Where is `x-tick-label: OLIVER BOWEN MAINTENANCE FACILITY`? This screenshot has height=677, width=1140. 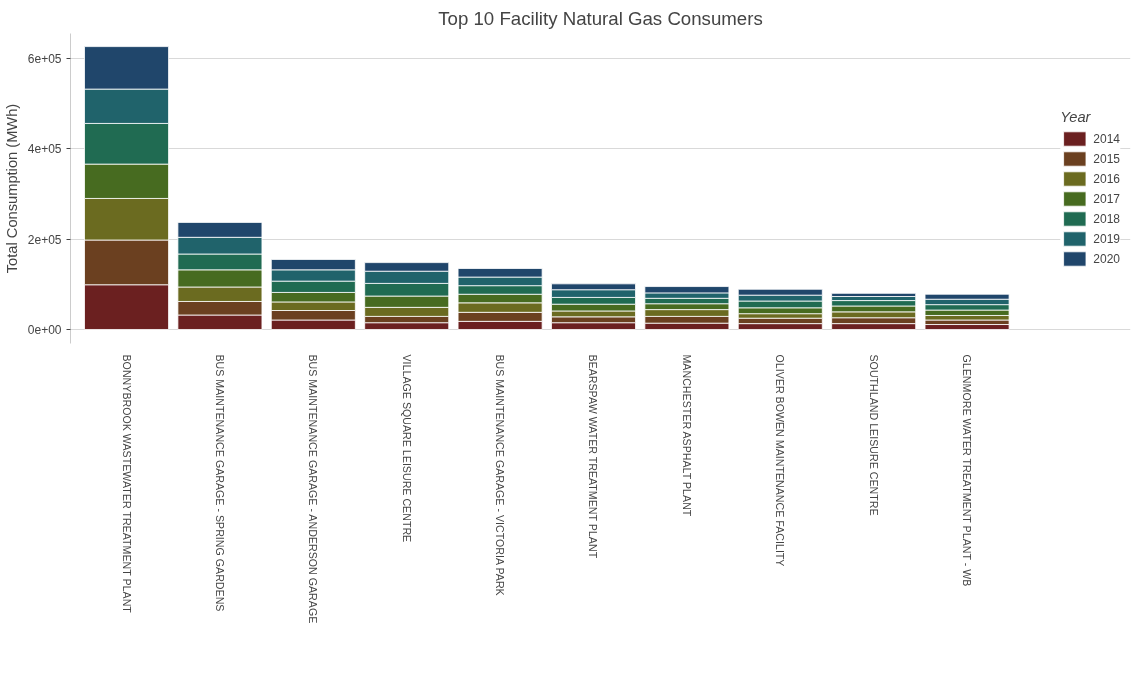
x-tick-label: OLIVER BOWEN MAINTENANCE FACILITY is located at coordinates (780, 460).